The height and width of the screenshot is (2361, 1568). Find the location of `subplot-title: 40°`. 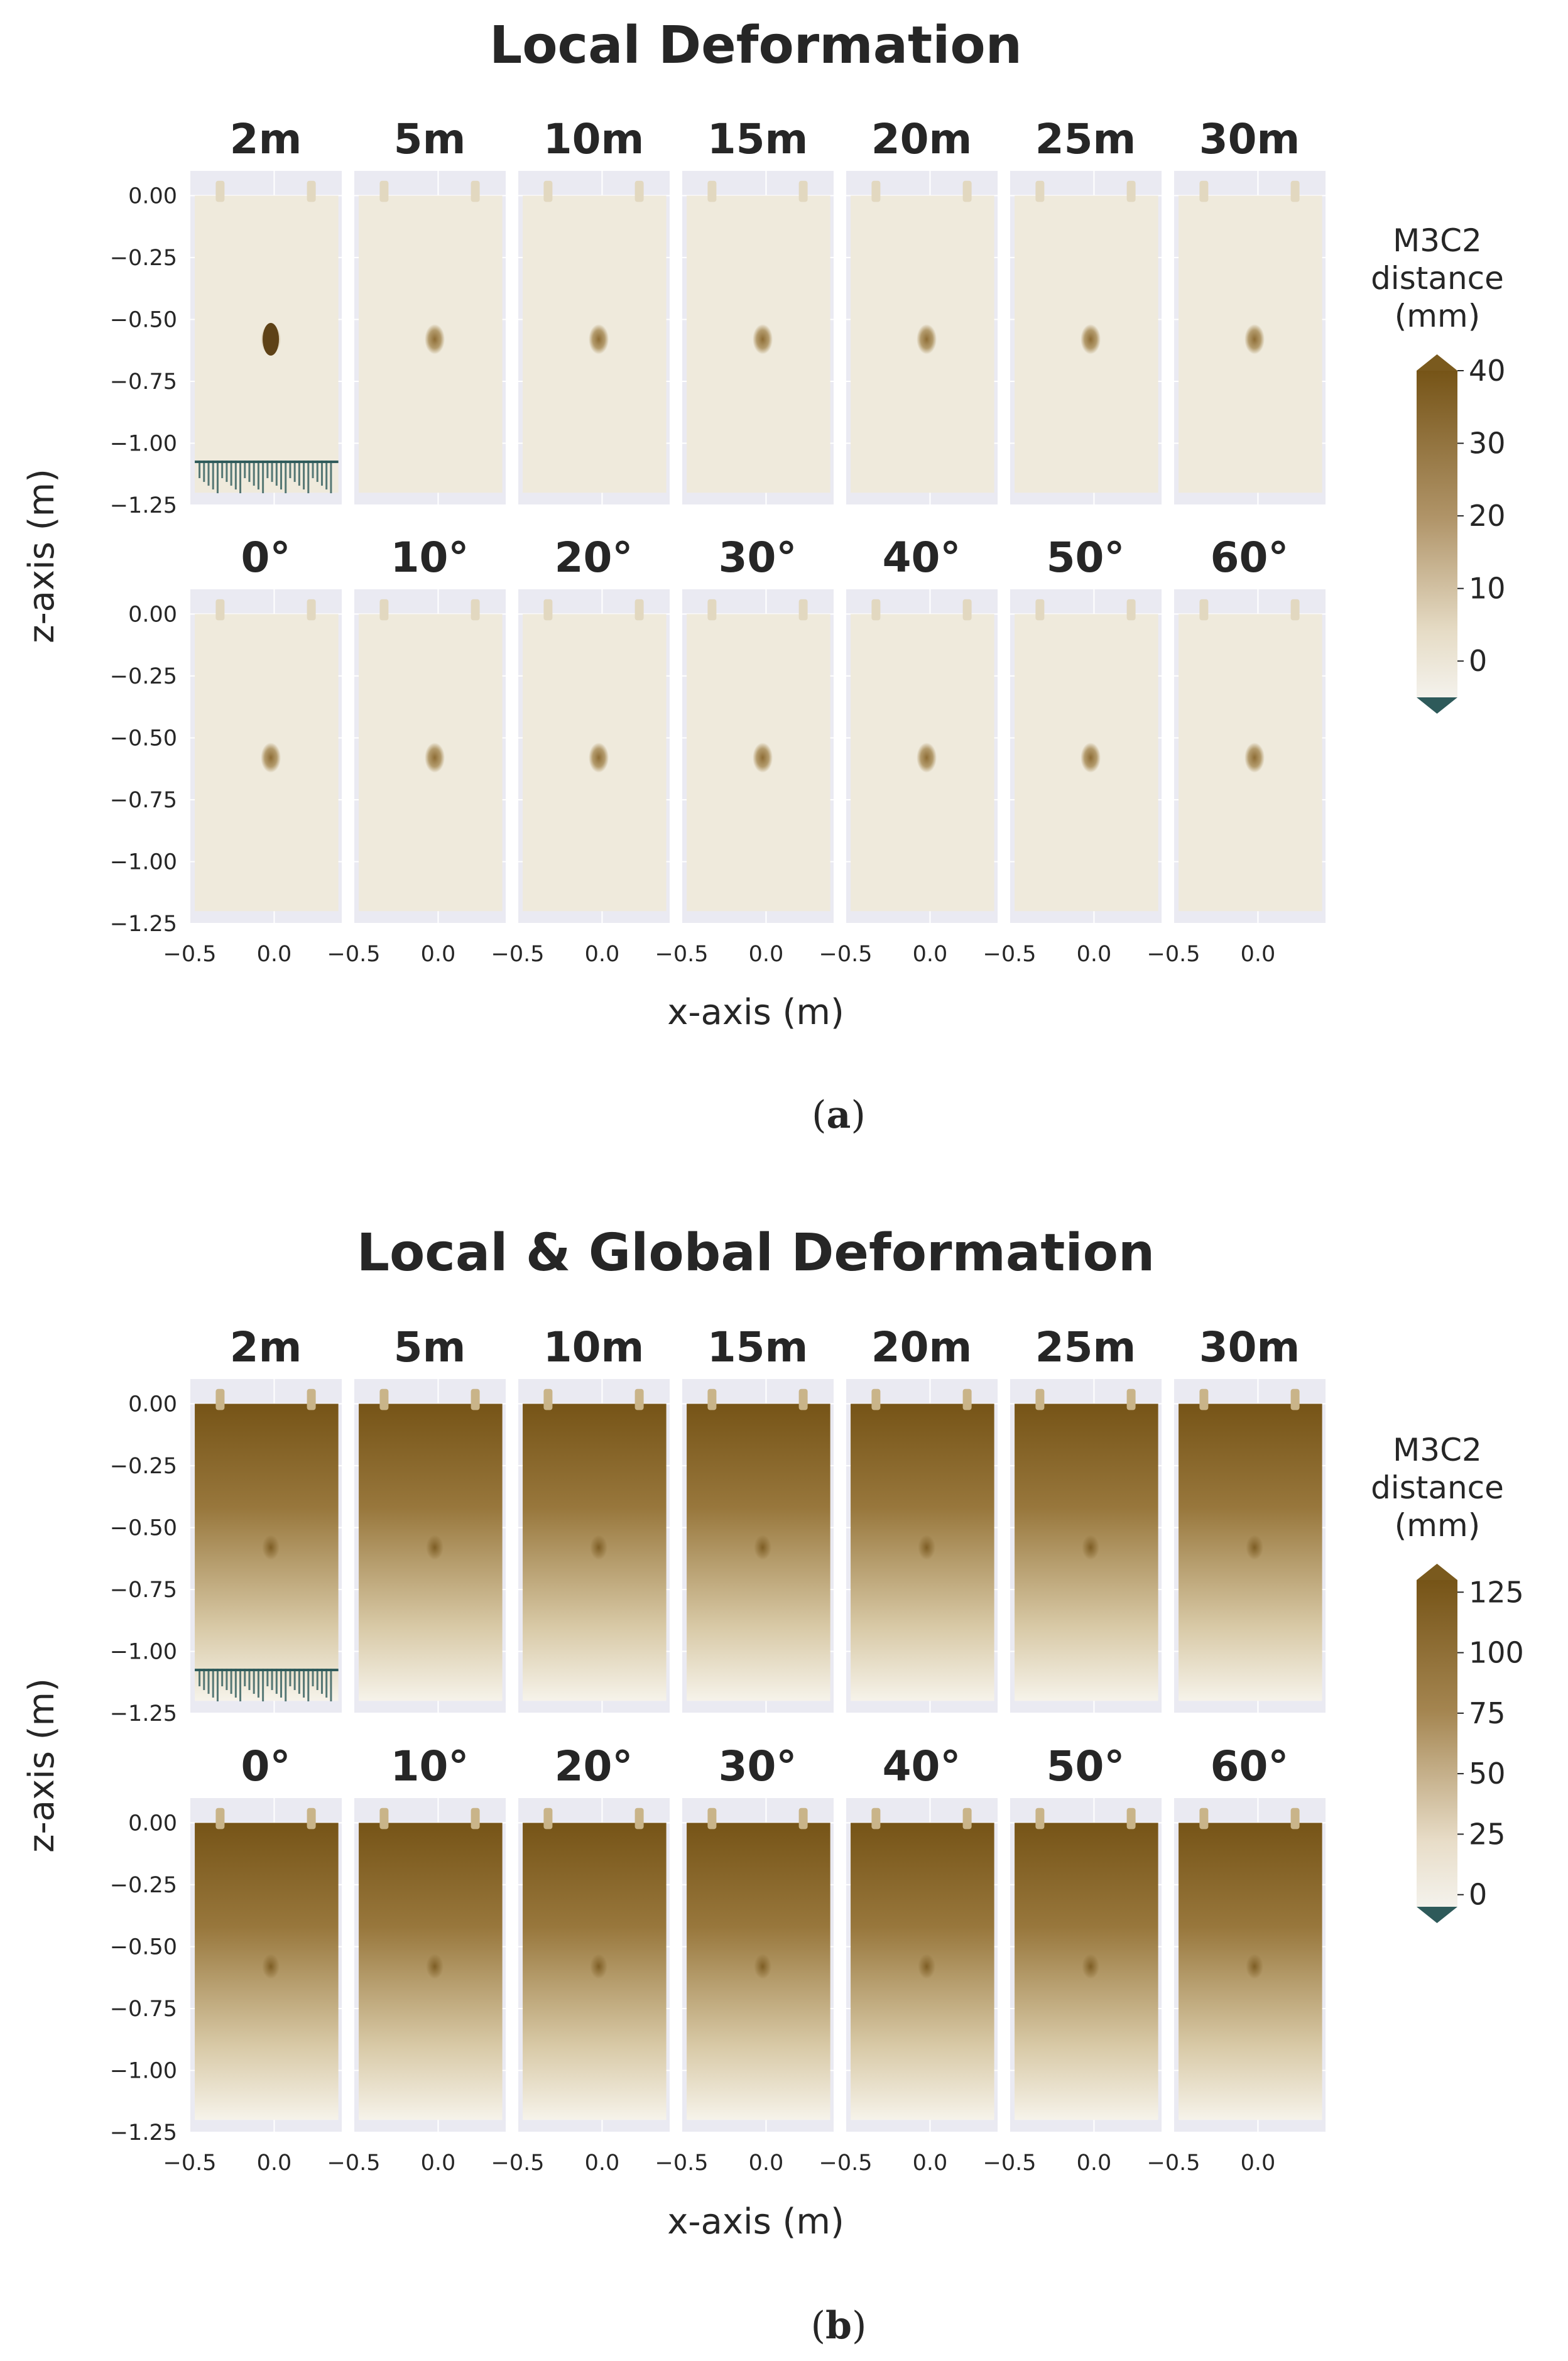

subplot-title: 40° is located at coordinates (922, 557).